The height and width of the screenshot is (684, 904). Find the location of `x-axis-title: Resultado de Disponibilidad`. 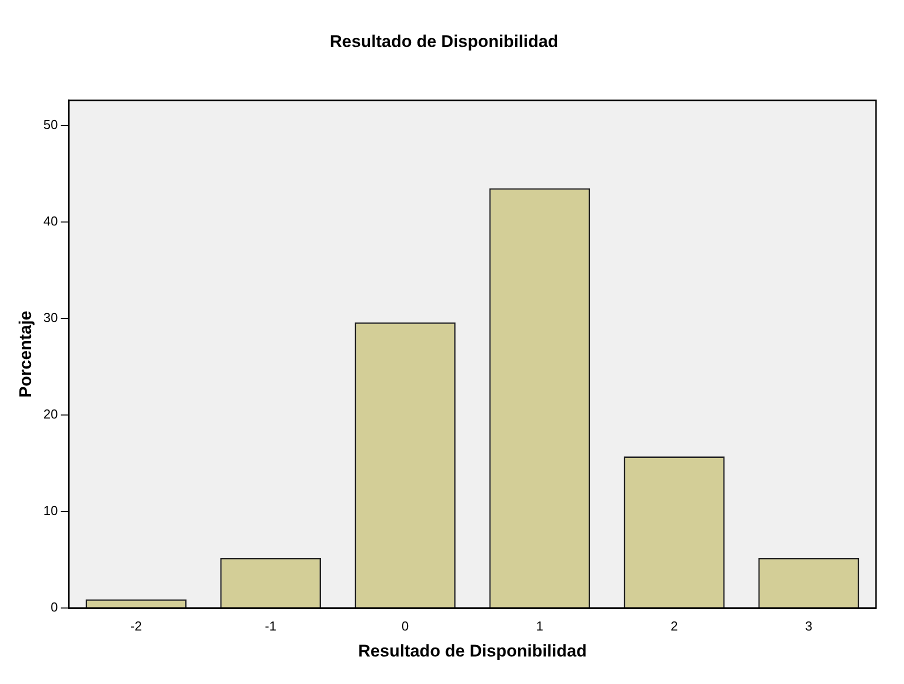

x-axis-title: Resultado de Disponibilidad is located at coordinates (472, 650).